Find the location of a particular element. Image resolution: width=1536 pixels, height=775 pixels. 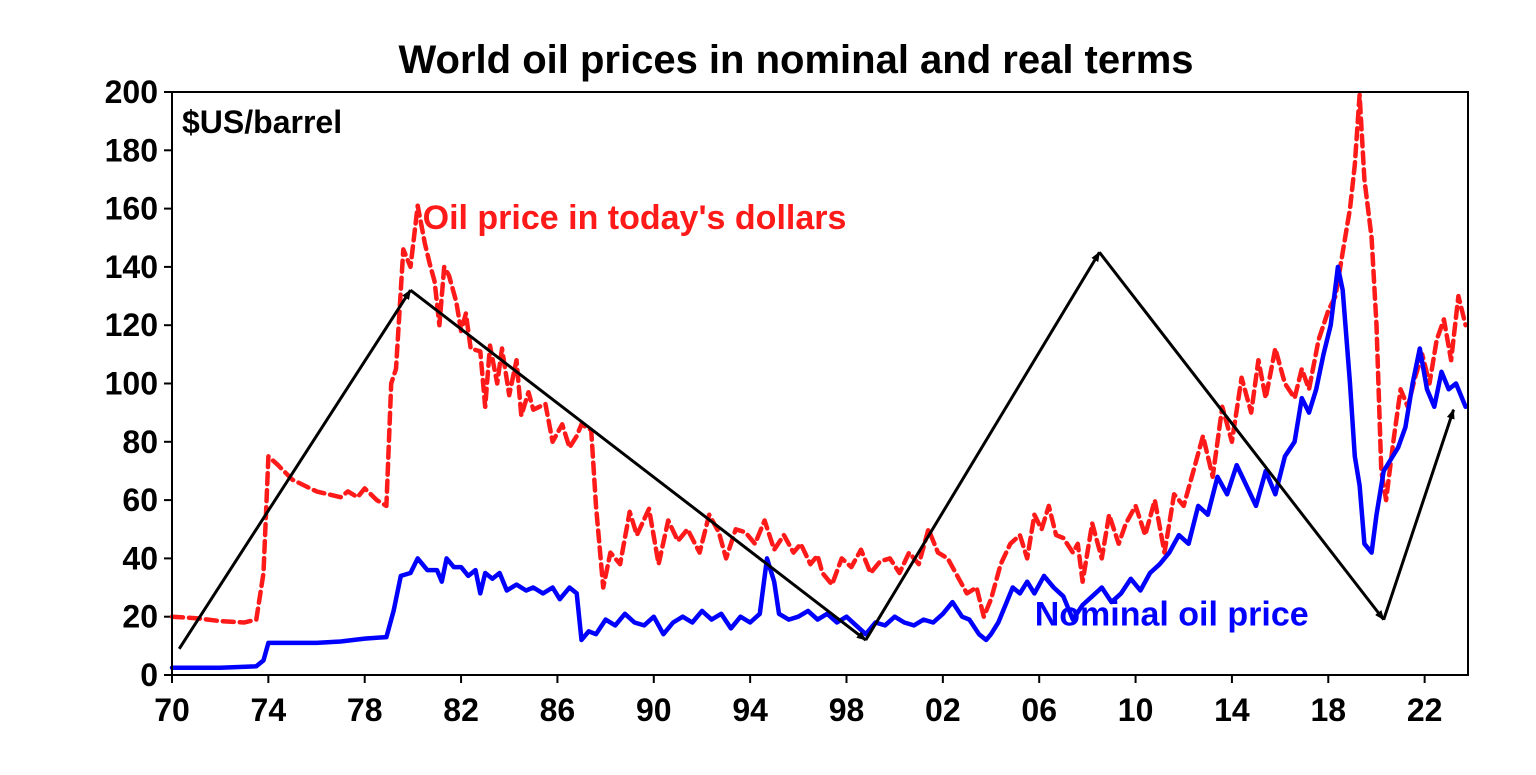

x-tick-label: 10 is located at coordinates (1136, 710).